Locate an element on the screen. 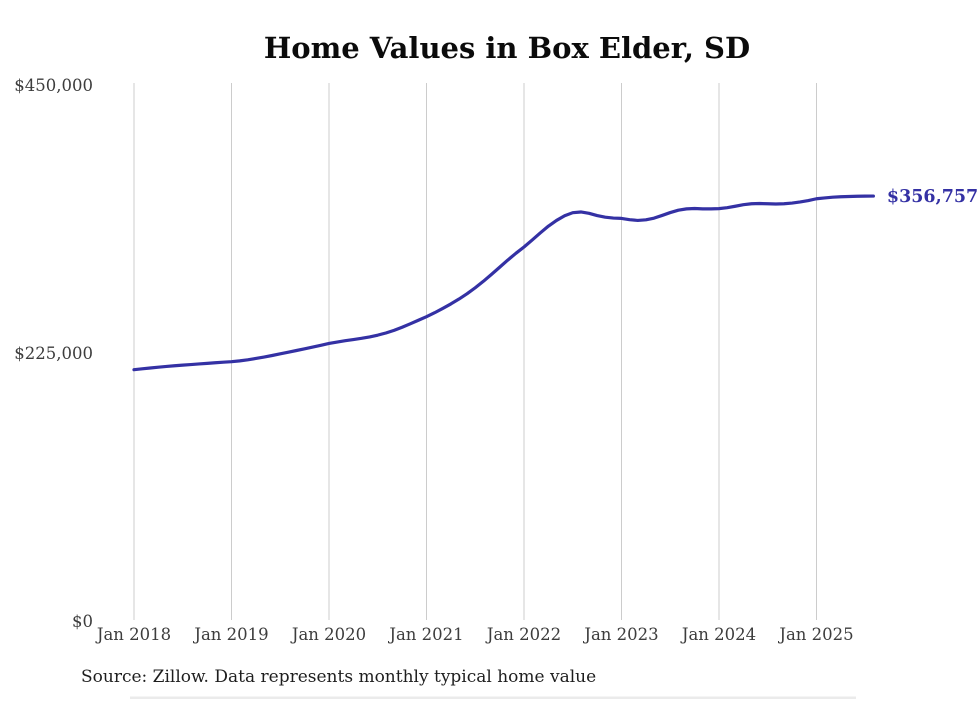 The image size is (980, 703). x-tick-label: Jan 2020 is located at coordinates (328, 634).